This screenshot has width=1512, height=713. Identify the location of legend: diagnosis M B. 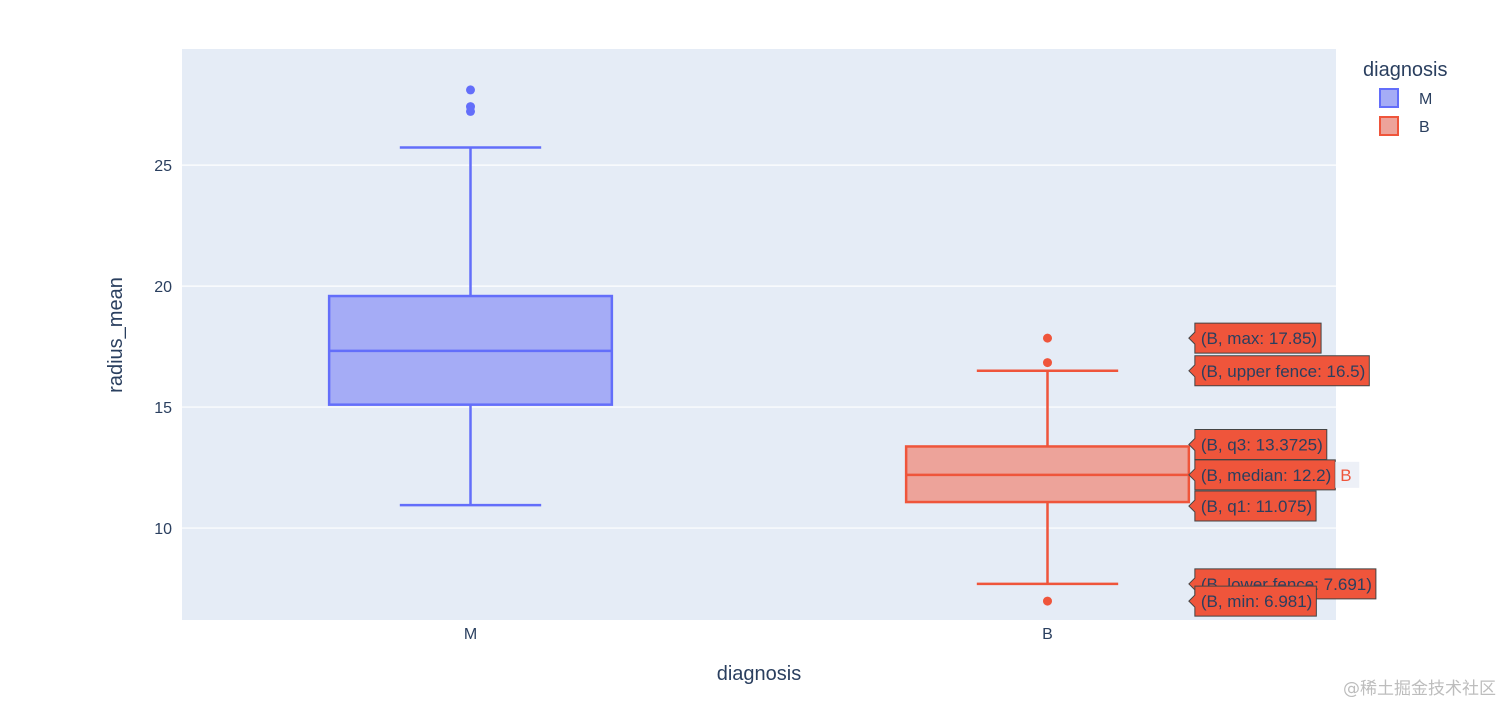
(1405, 97).